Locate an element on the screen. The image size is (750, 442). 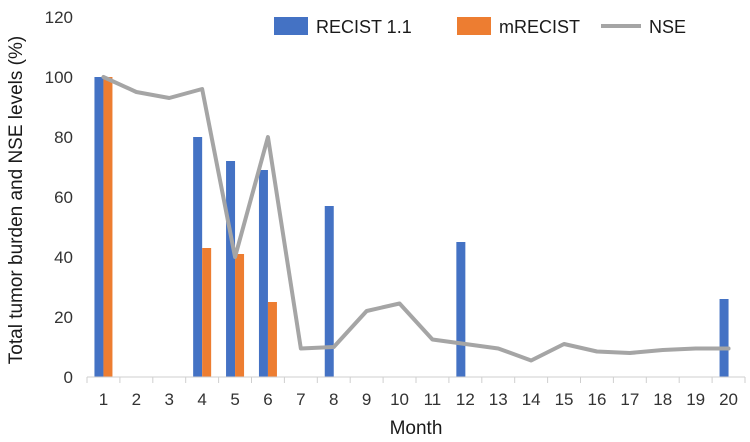
x-tick-label: 17 is located at coordinates (629, 399).